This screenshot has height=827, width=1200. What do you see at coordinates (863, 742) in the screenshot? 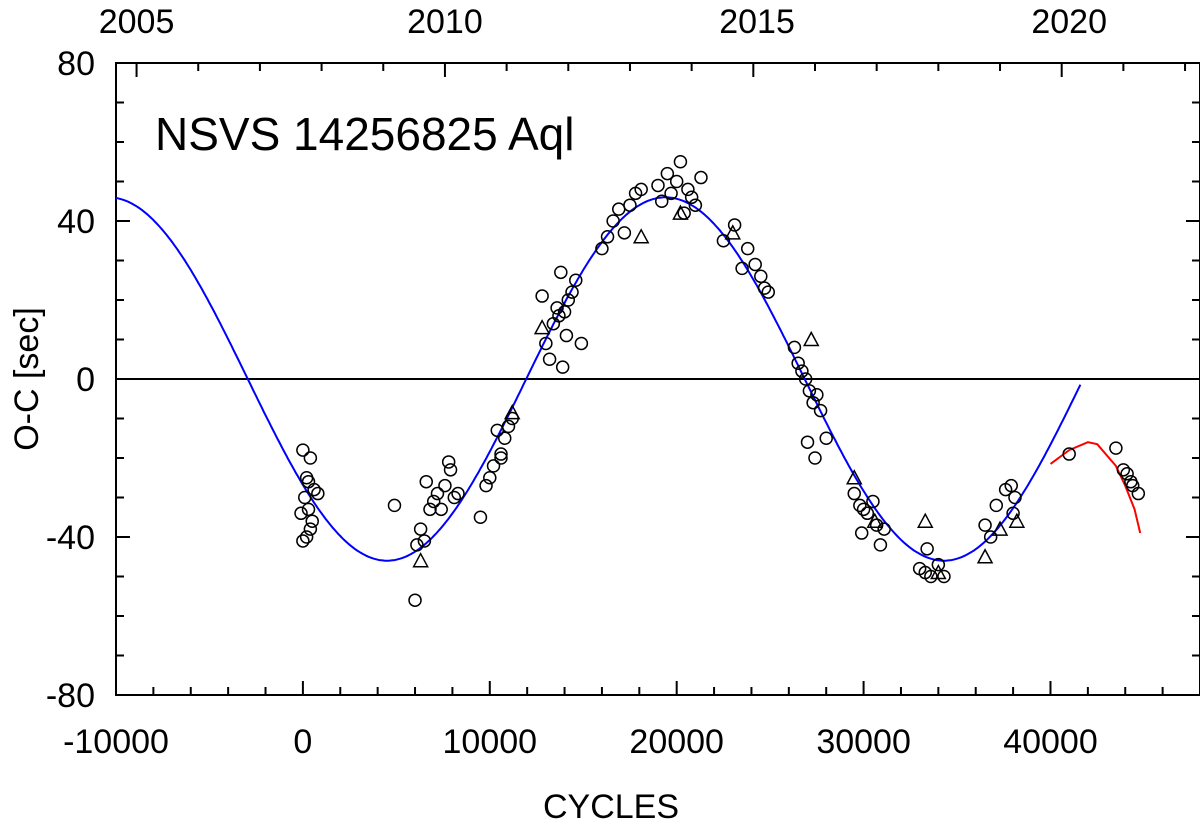
I see `x-tick-label: 30000` at bounding box center [863, 742].